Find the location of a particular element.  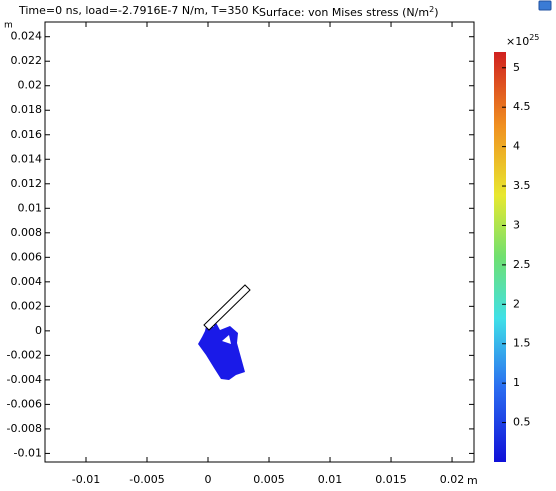

y-tick-label: 0.022 is located at coordinates (27, 60).